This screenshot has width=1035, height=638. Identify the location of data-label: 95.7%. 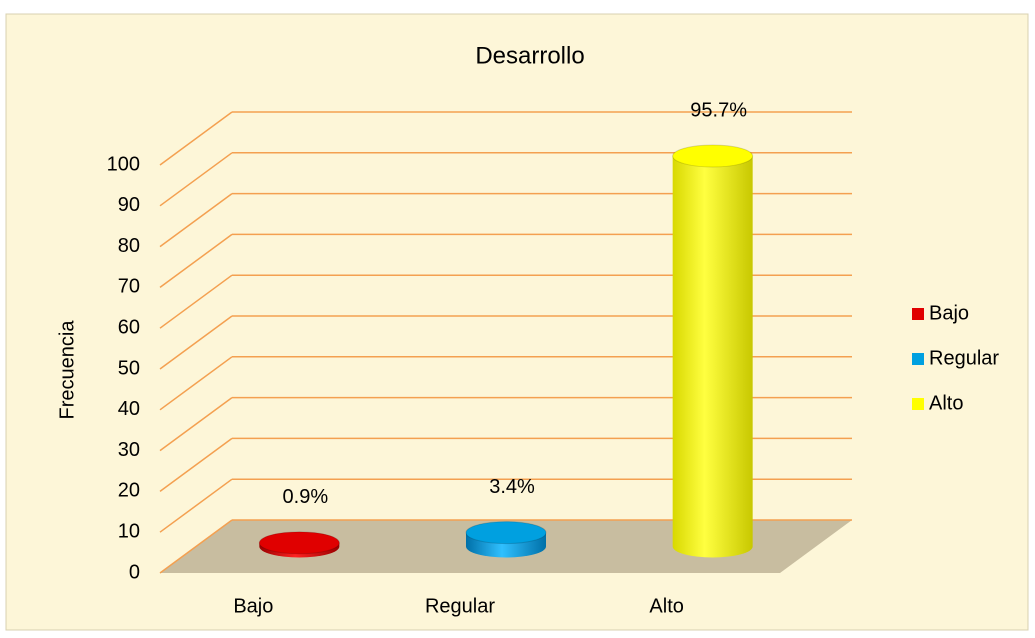
(718, 110).